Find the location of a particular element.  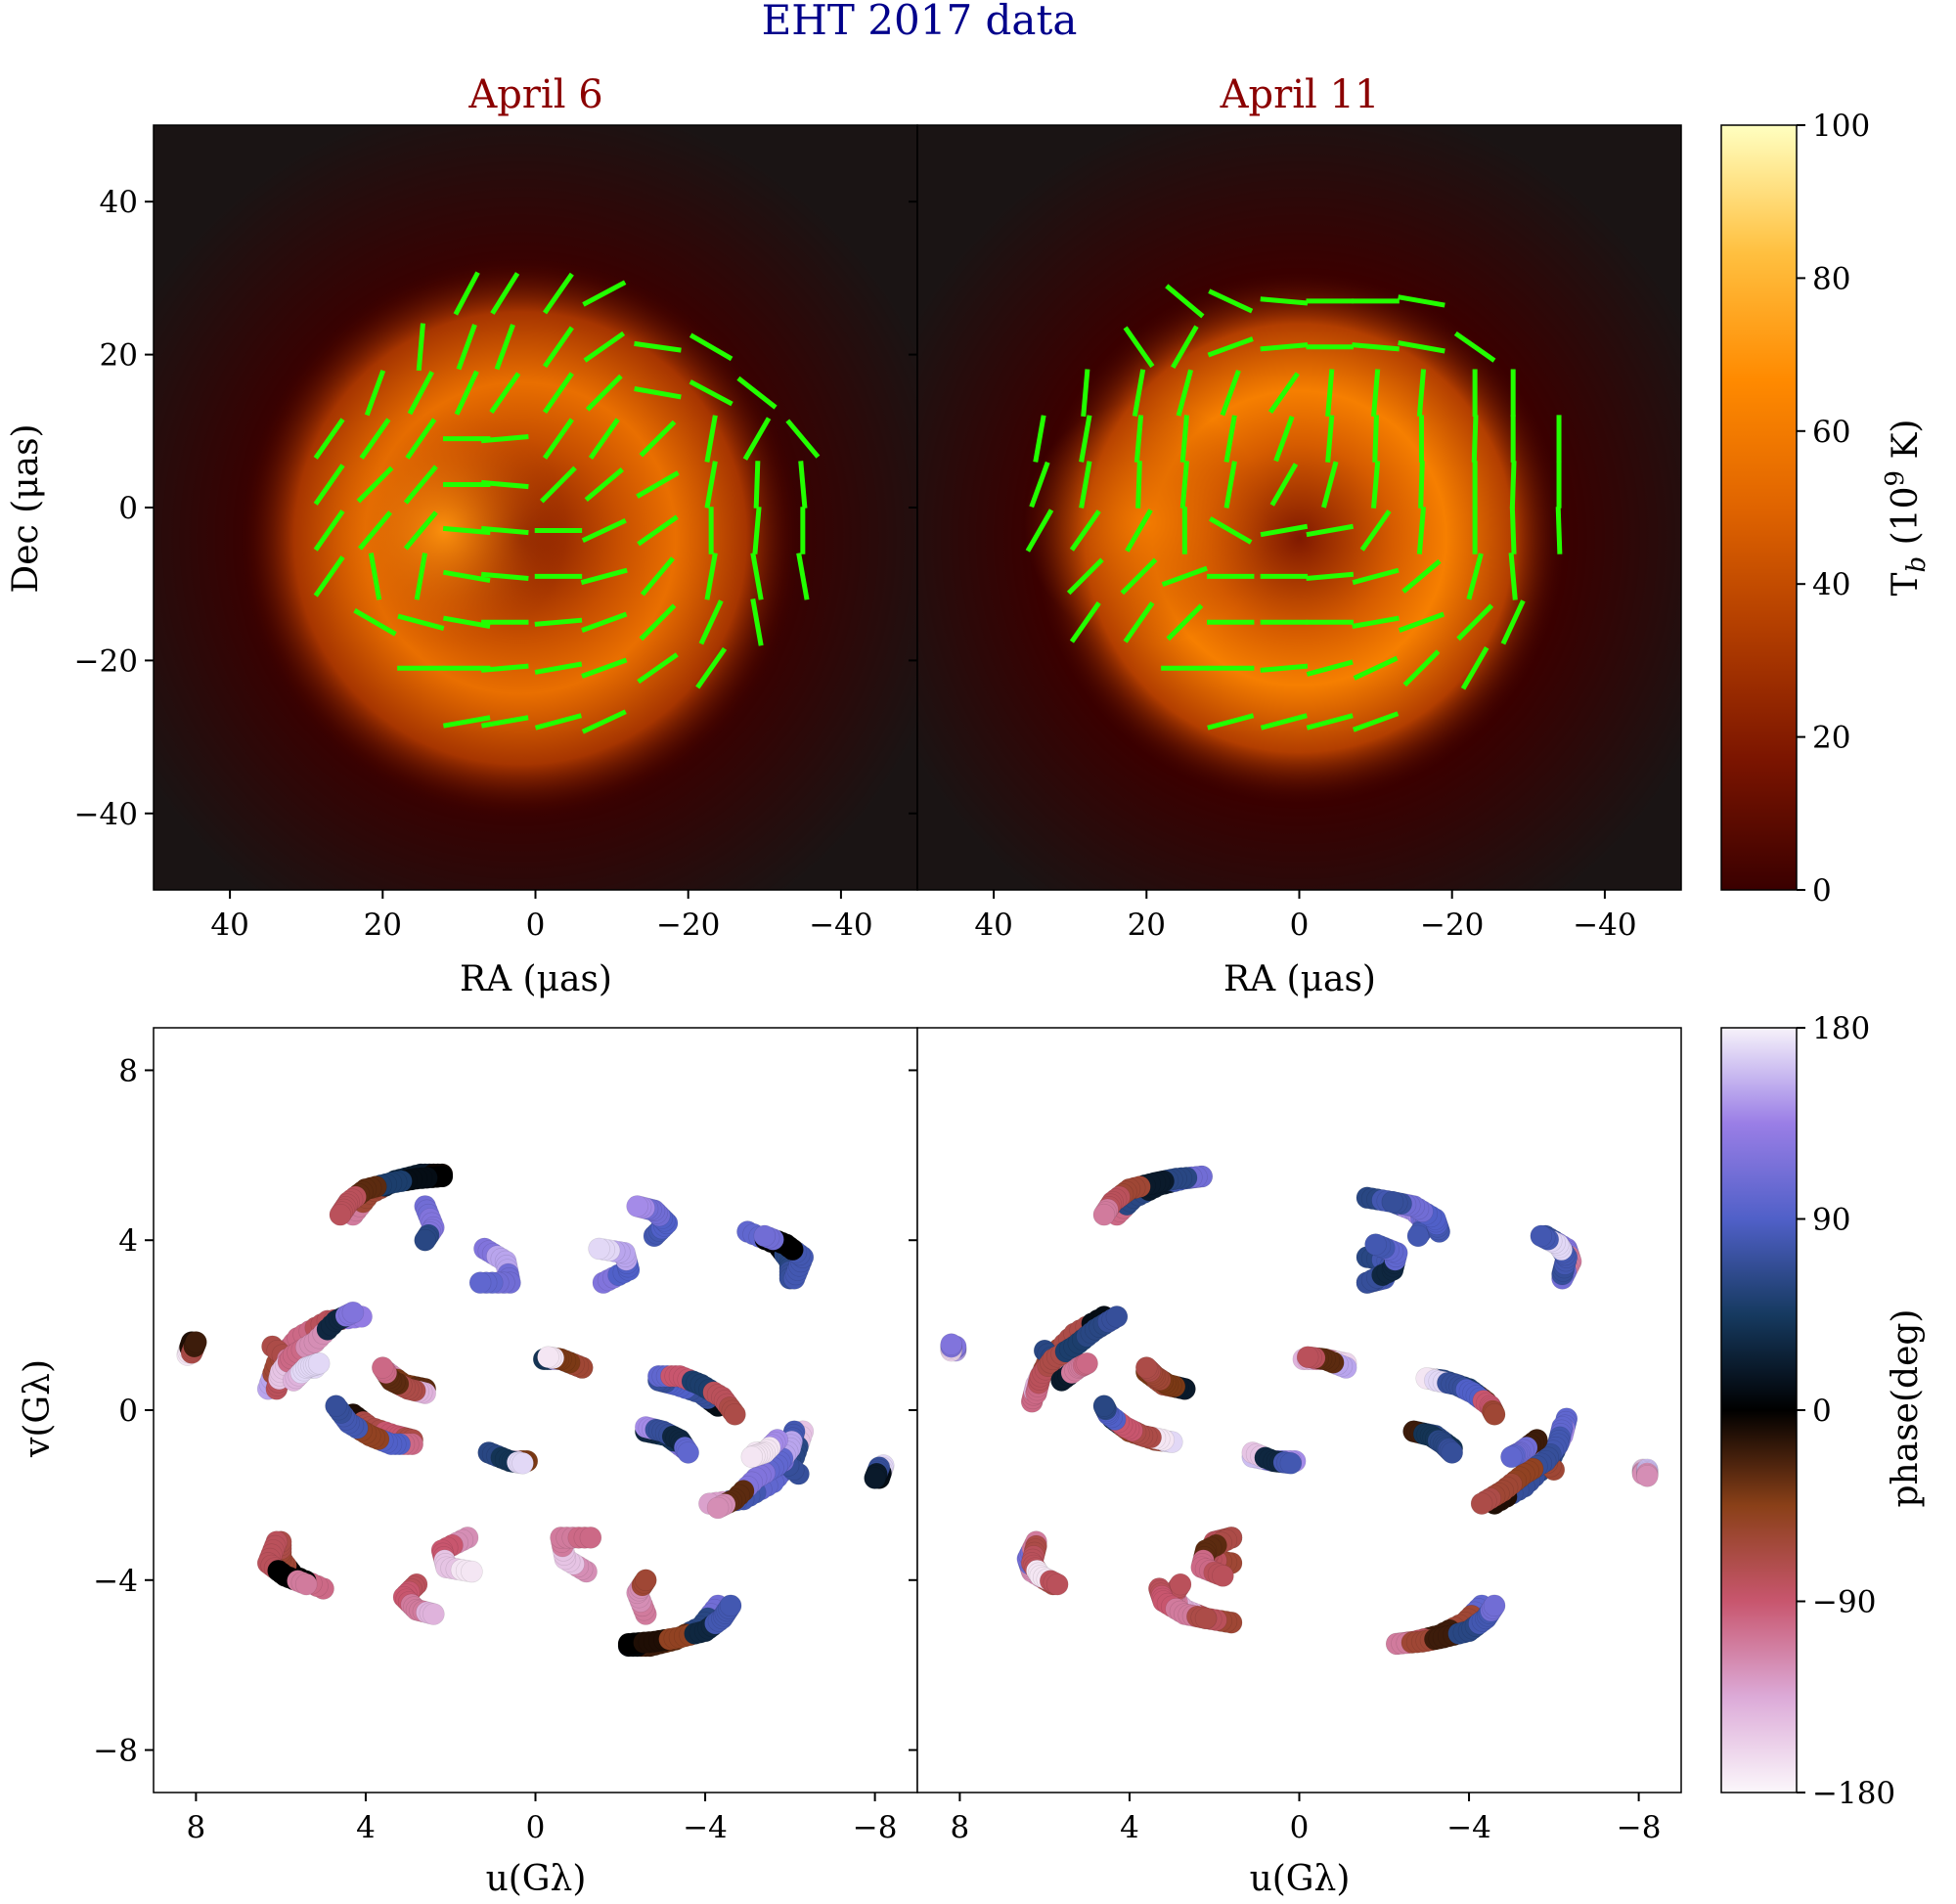

y-tick-label: −20 is located at coordinates (106, 661).